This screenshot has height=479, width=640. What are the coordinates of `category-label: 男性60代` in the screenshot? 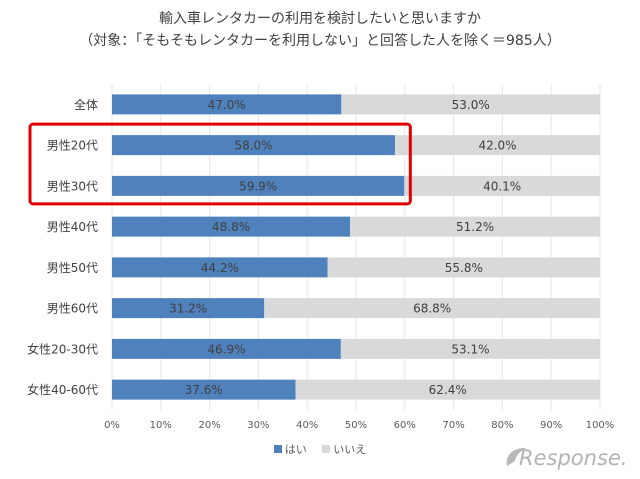 It's located at (72, 309).